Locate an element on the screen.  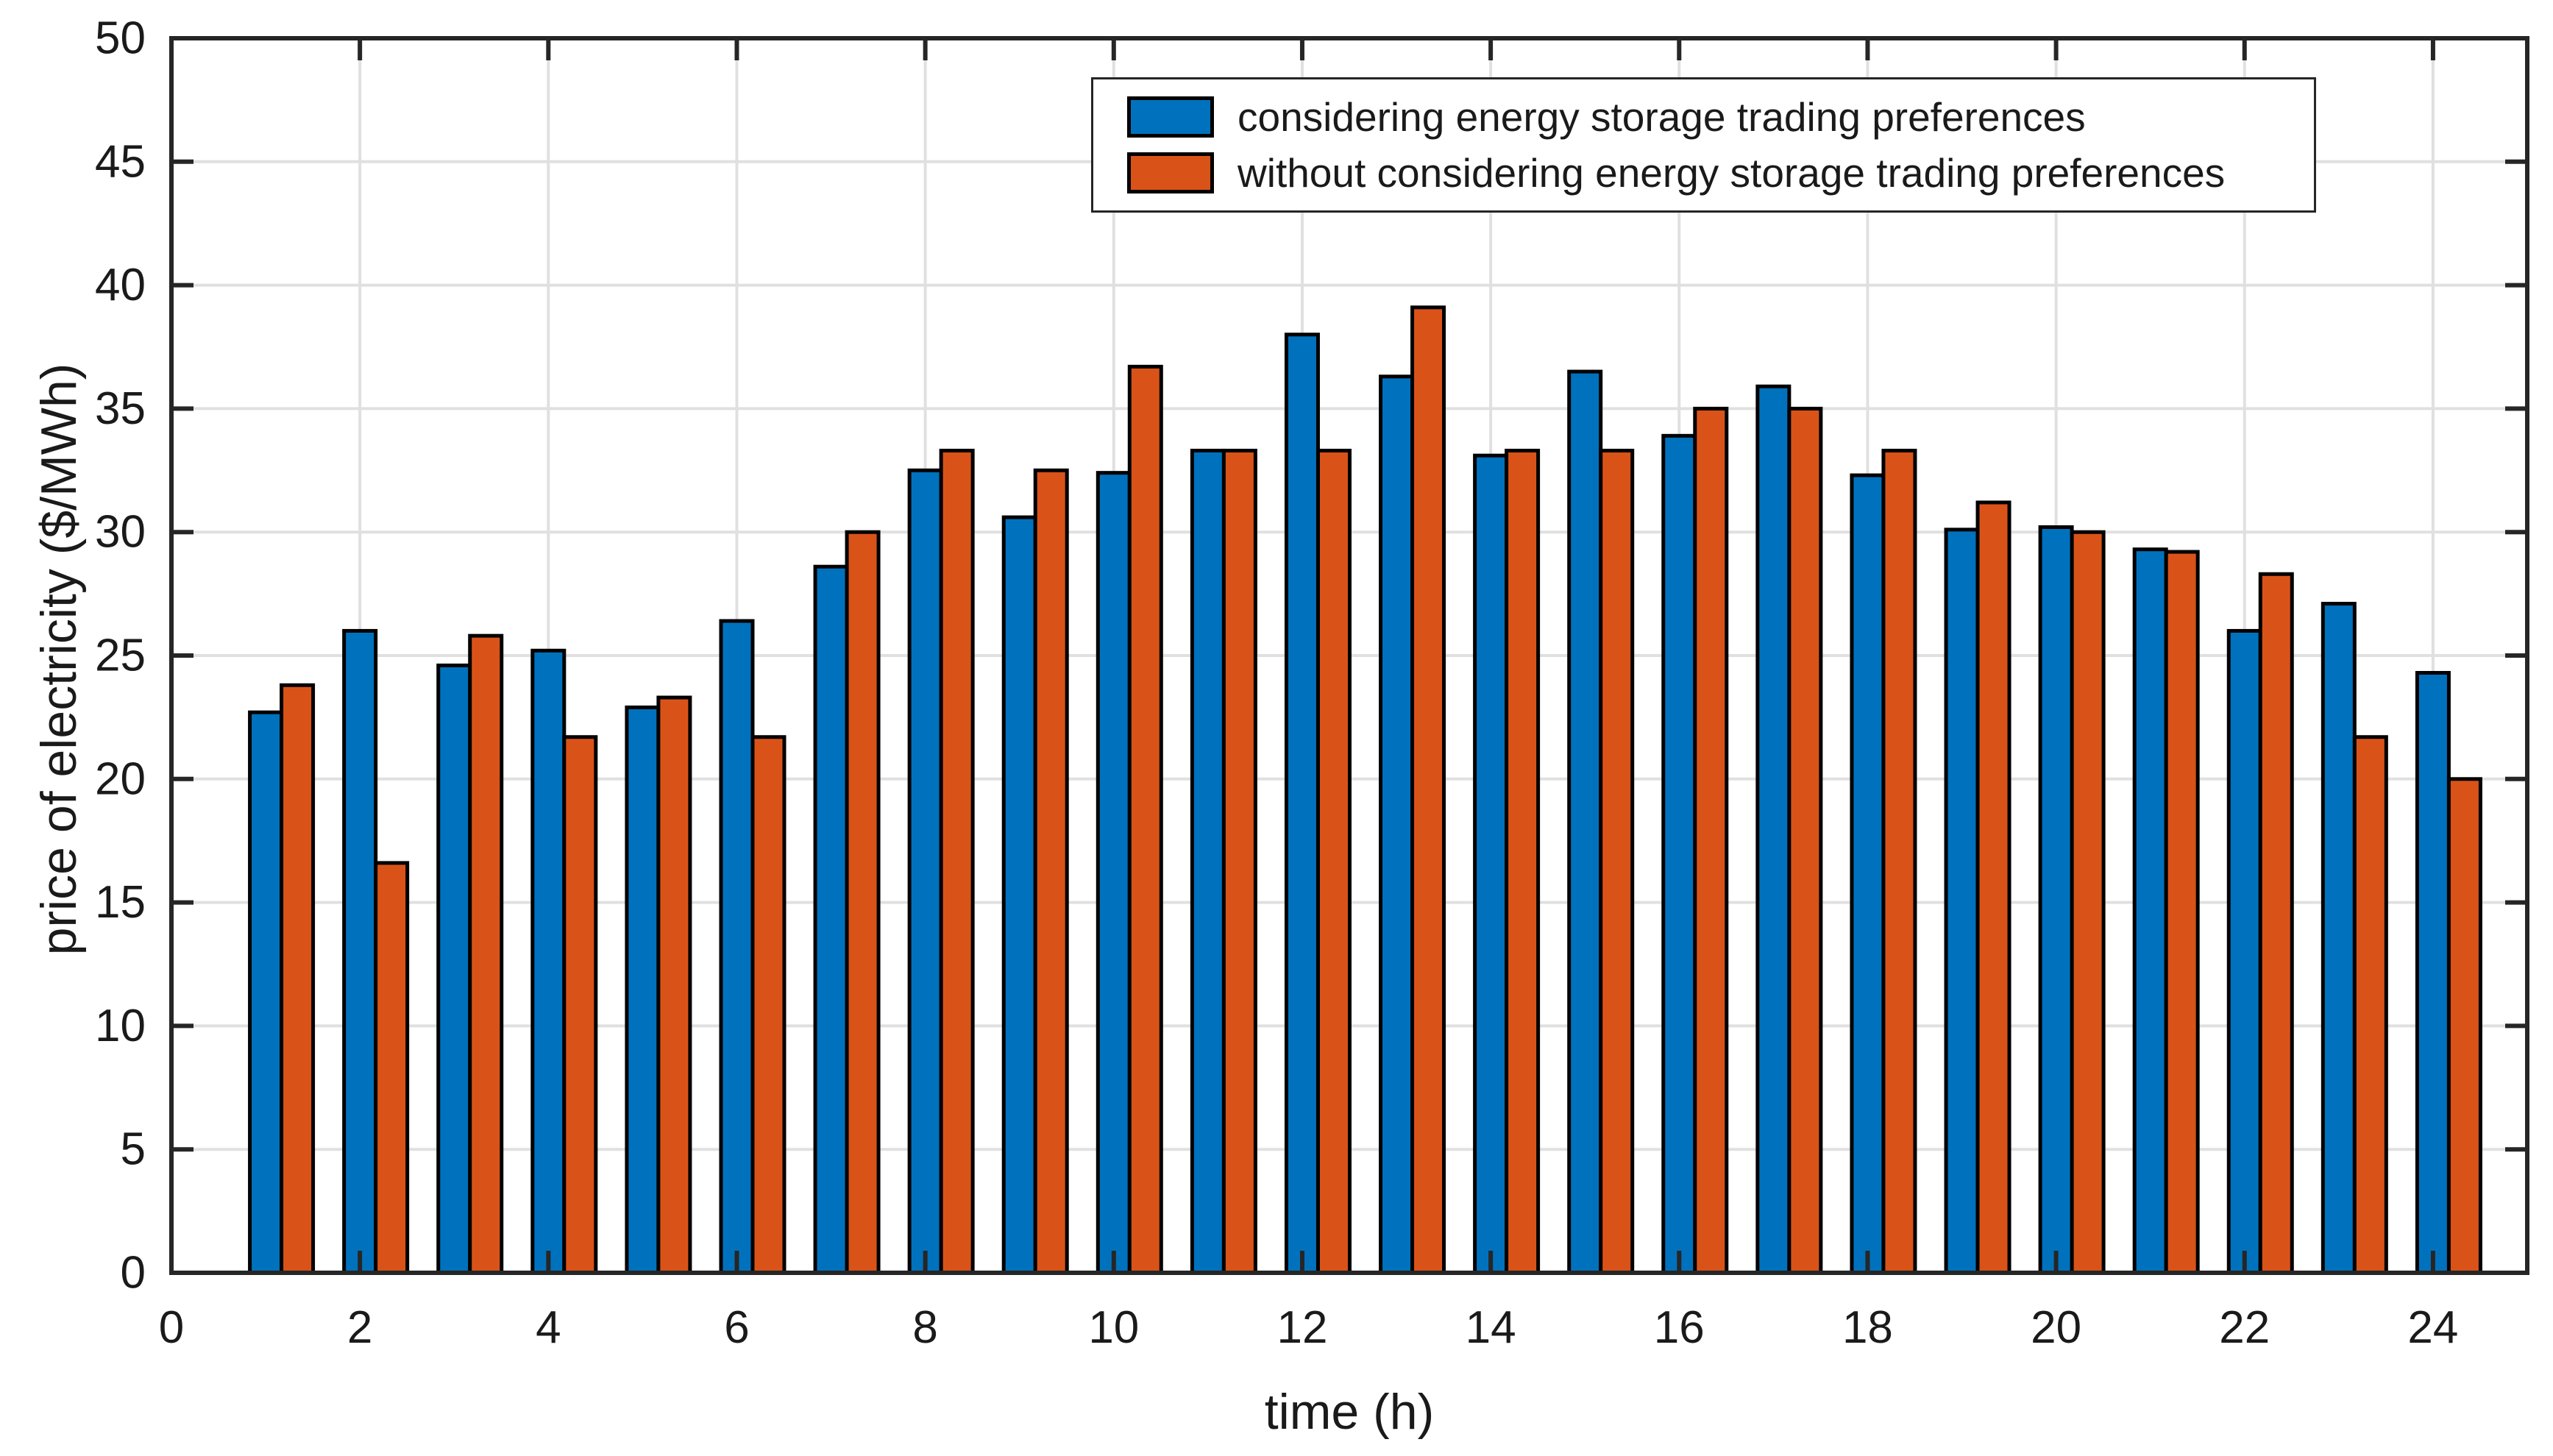
x-tick-label: 16 is located at coordinates (1680, 1327).